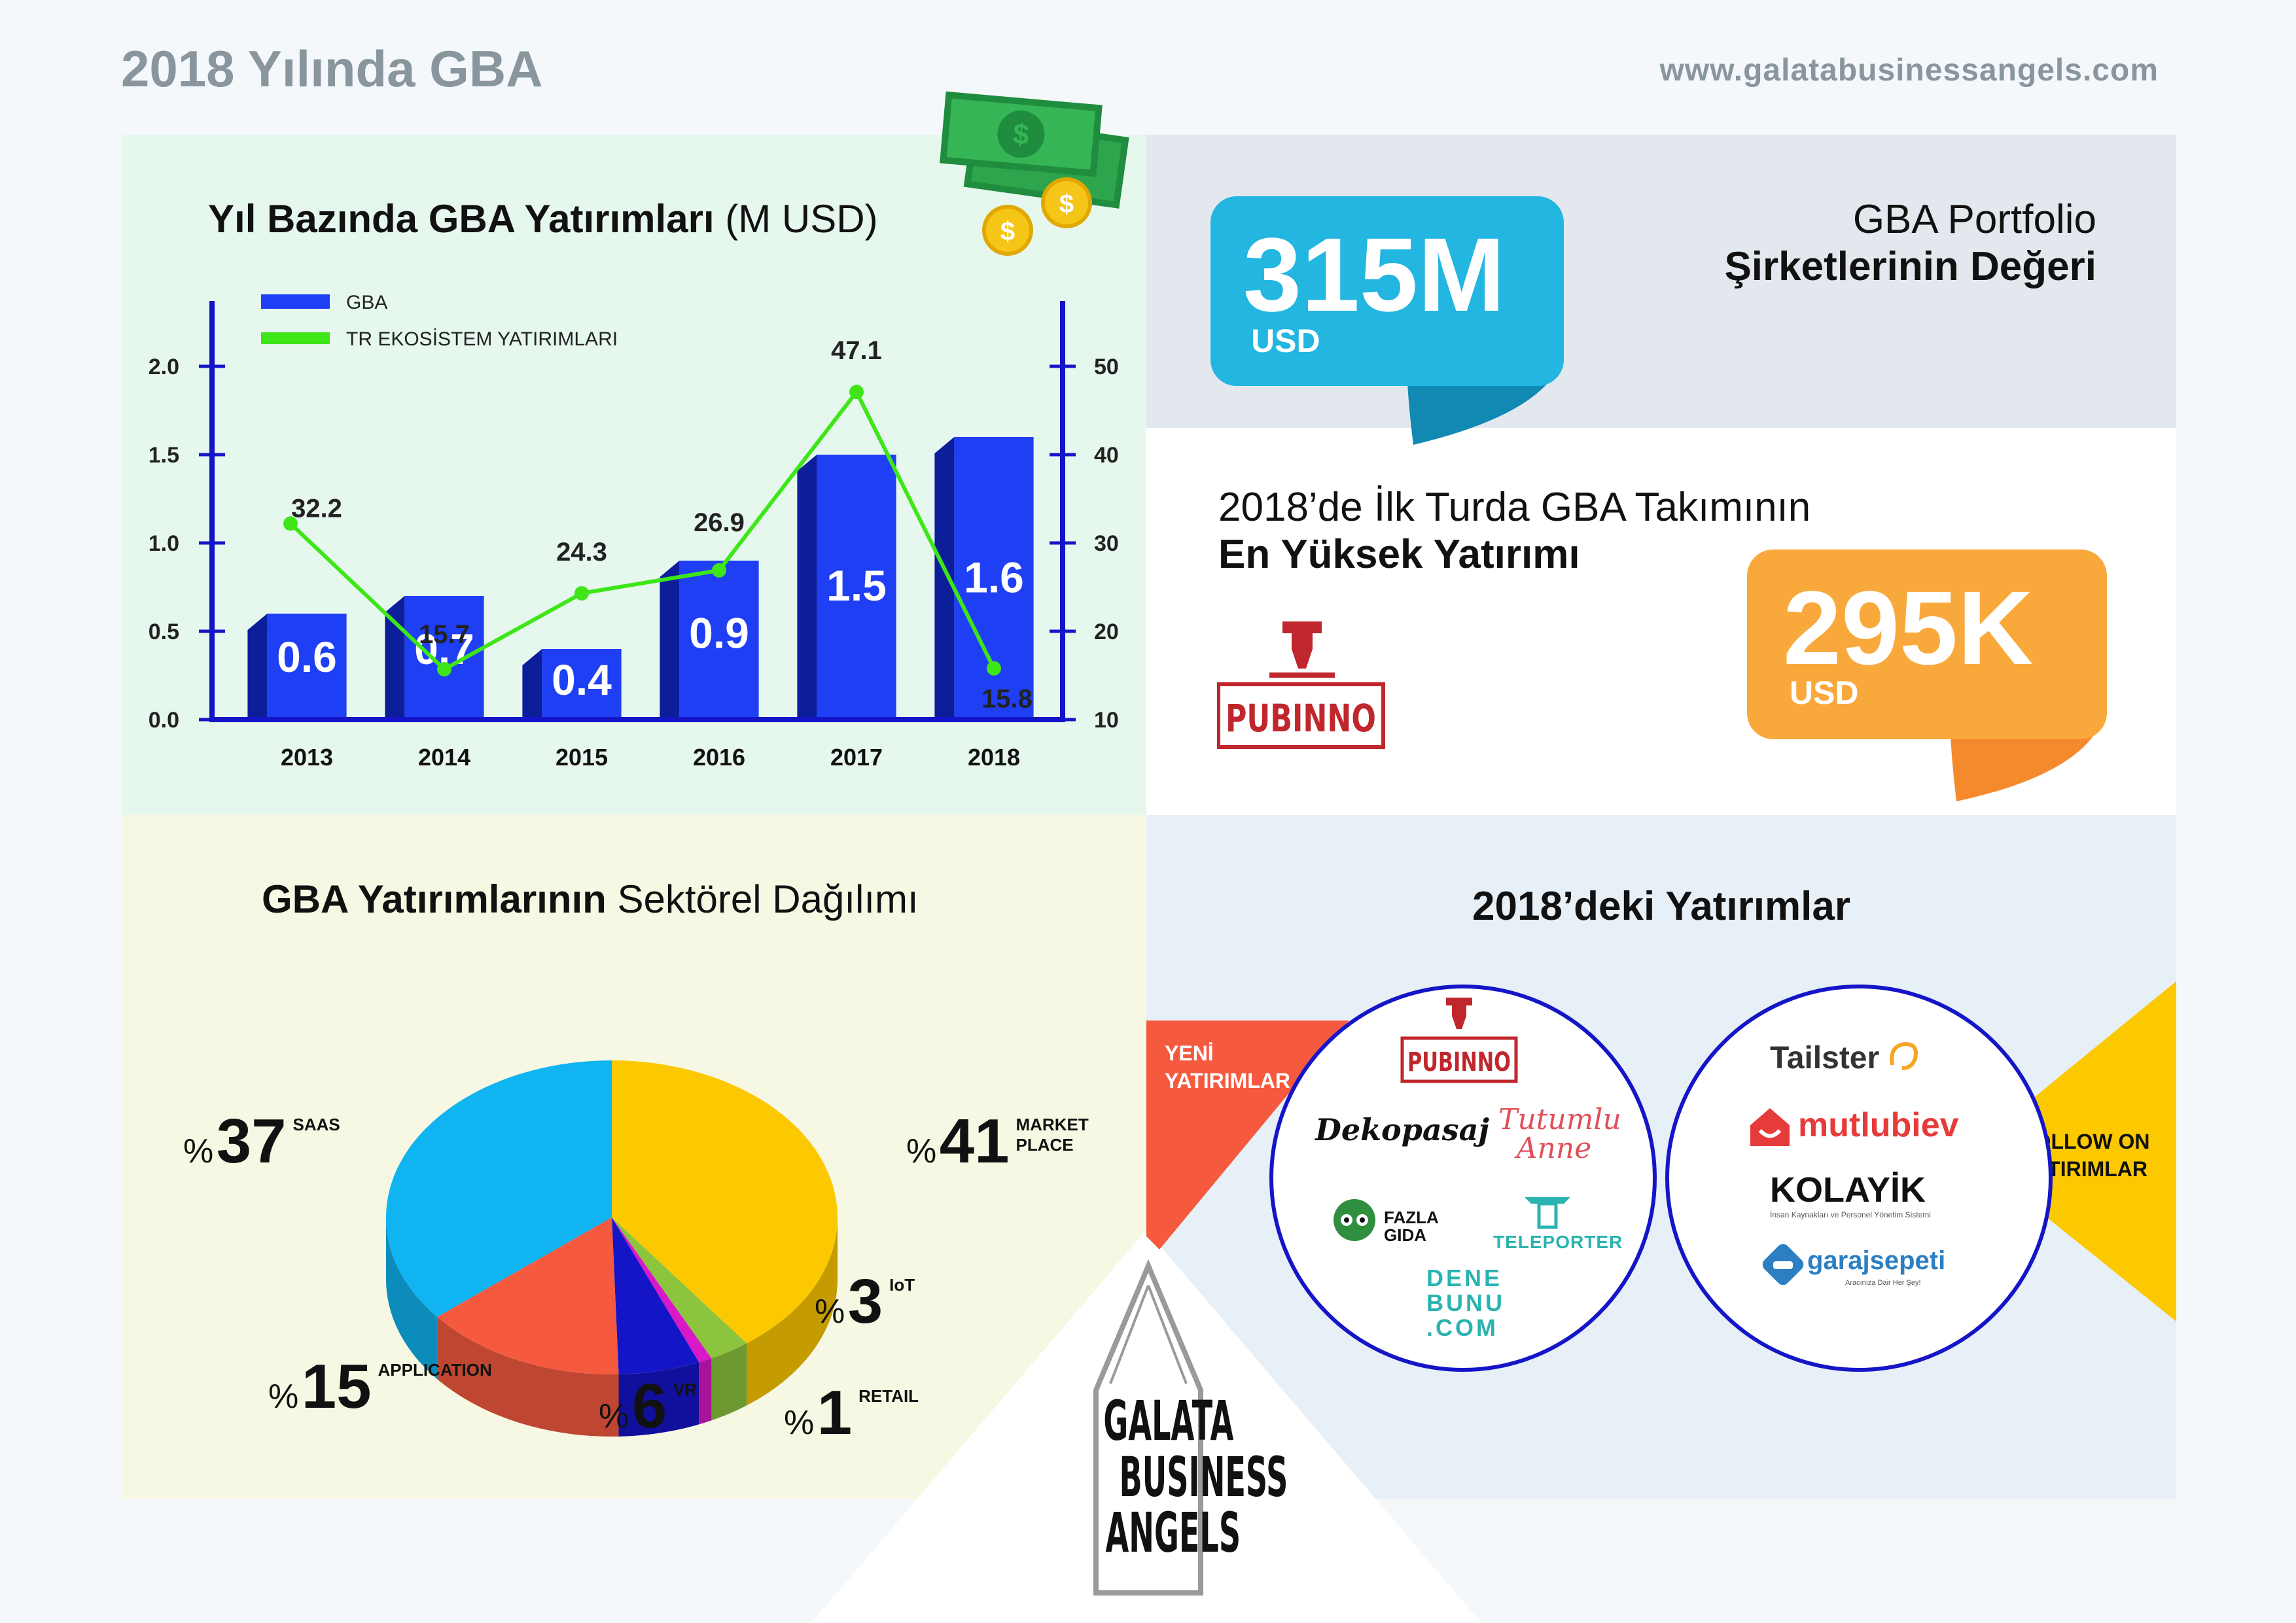 The height and width of the screenshot is (1623, 2296). I want to click on mutlubiev-logo: mutlubiev, so click(1879, 1125).